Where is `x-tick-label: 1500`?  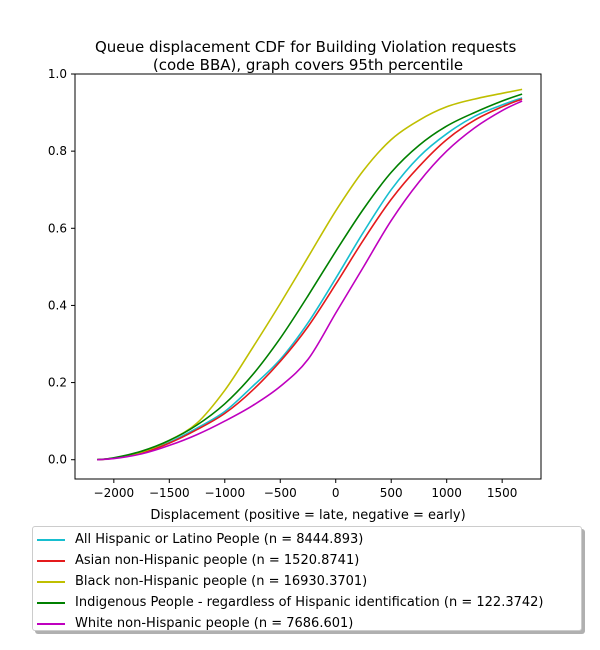 x-tick-label: 1500 is located at coordinates (502, 493).